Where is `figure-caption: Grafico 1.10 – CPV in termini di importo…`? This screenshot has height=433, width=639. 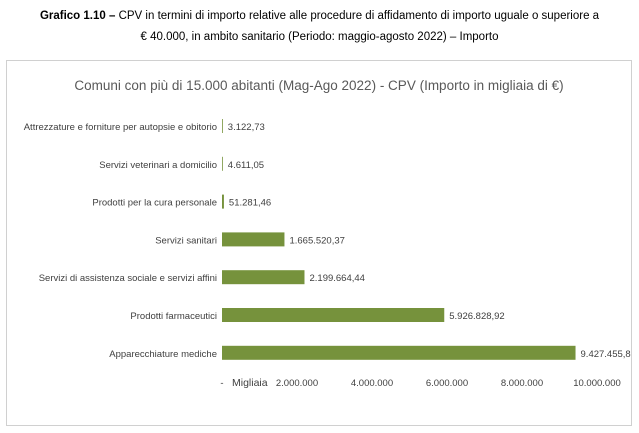 figure-caption: Grafico 1.10 – CPV in termini di importo… is located at coordinates (319, 27).